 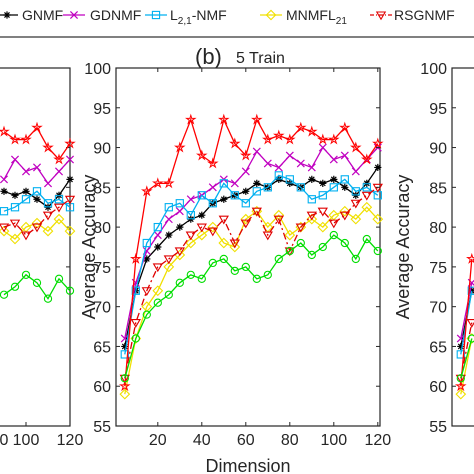 What do you see at coordinates (115, 15) in the screenshot?
I see `legend-label: GDNMF` at bounding box center [115, 15].